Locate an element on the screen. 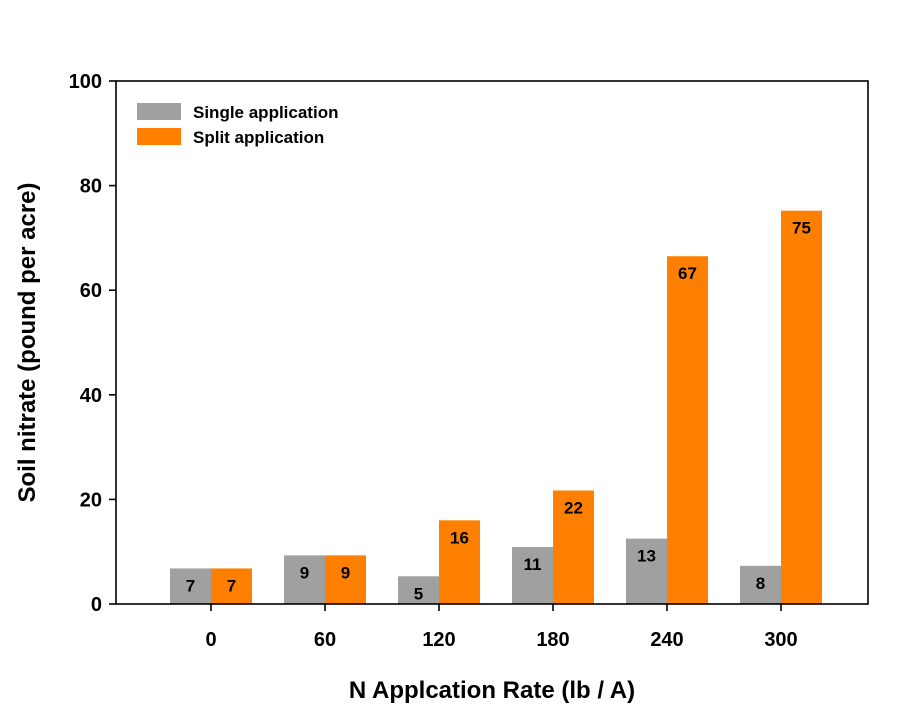  y-tick-label: 40 is located at coordinates (91, 396).